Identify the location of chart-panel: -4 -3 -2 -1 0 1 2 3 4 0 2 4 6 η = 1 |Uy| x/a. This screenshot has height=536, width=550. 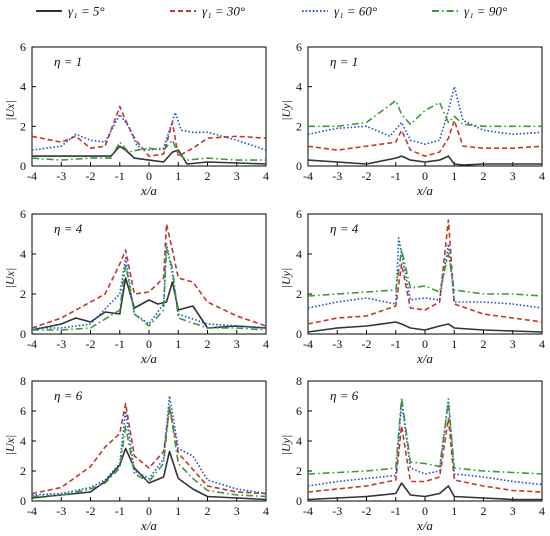
(412, 119).